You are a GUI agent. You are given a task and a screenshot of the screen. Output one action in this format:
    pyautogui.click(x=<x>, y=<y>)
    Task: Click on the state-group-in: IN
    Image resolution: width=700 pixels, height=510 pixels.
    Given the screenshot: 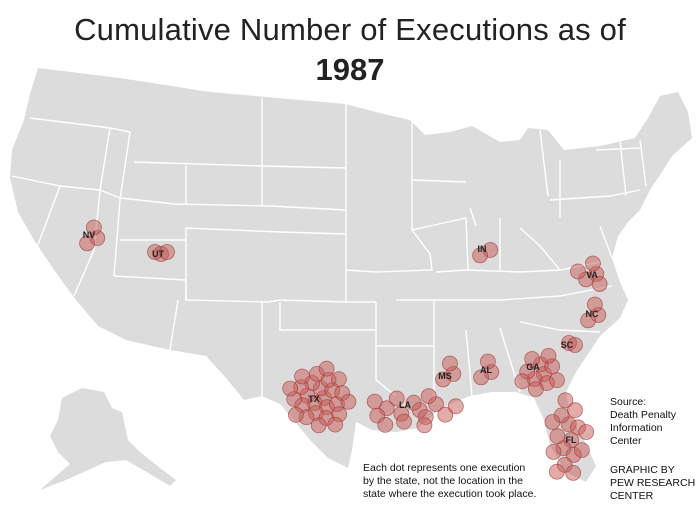 What is the action you would take?
    pyautogui.click(x=485, y=253)
    